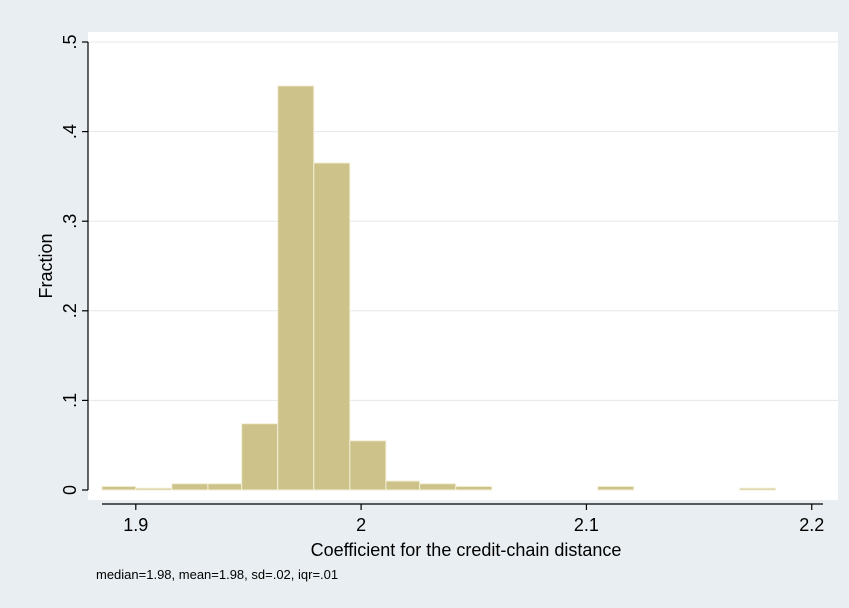 The height and width of the screenshot is (608, 849). Describe the element at coordinates (70, 310) in the screenshot. I see `y-tick-label: .2` at that location.